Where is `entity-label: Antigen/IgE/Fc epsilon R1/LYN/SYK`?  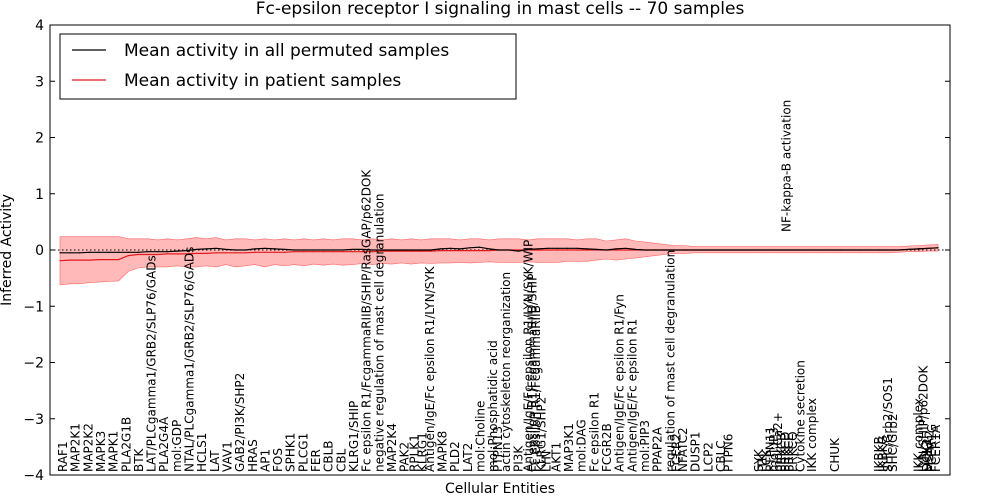 entity-label: Antigen/IgE/Fc epsilon R1/LYN/SYK is located at coordinates (430, 368).